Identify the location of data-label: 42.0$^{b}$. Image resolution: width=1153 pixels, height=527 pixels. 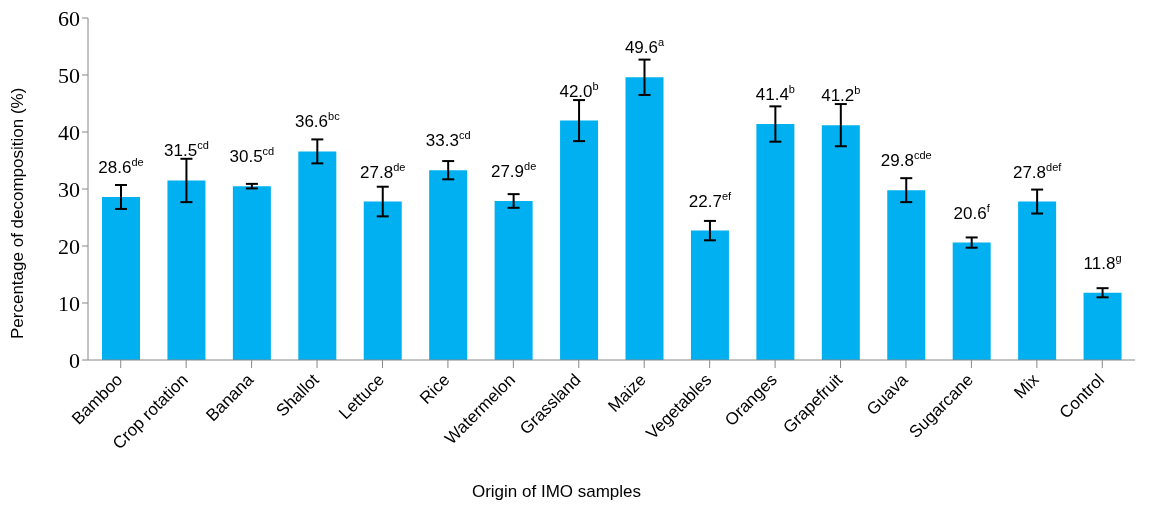
(579, 90).